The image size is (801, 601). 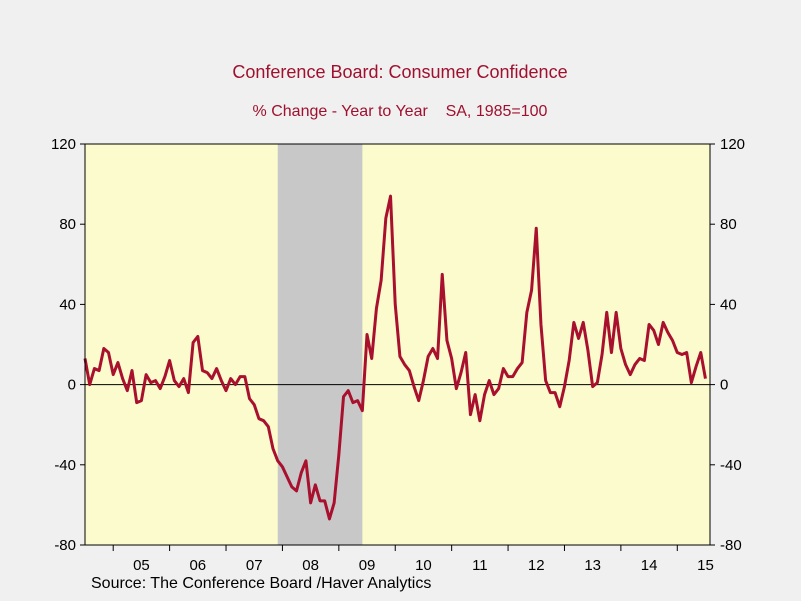 I want to click on x-tick-label: 06, so click(x=197, y=565).